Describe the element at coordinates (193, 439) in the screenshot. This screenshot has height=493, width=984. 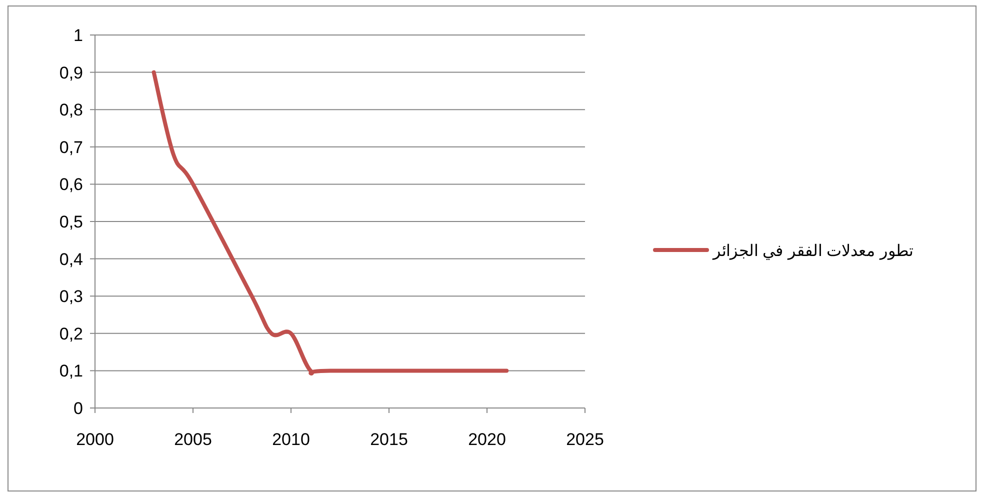
I see `x-tick-label: 2005` at that location.